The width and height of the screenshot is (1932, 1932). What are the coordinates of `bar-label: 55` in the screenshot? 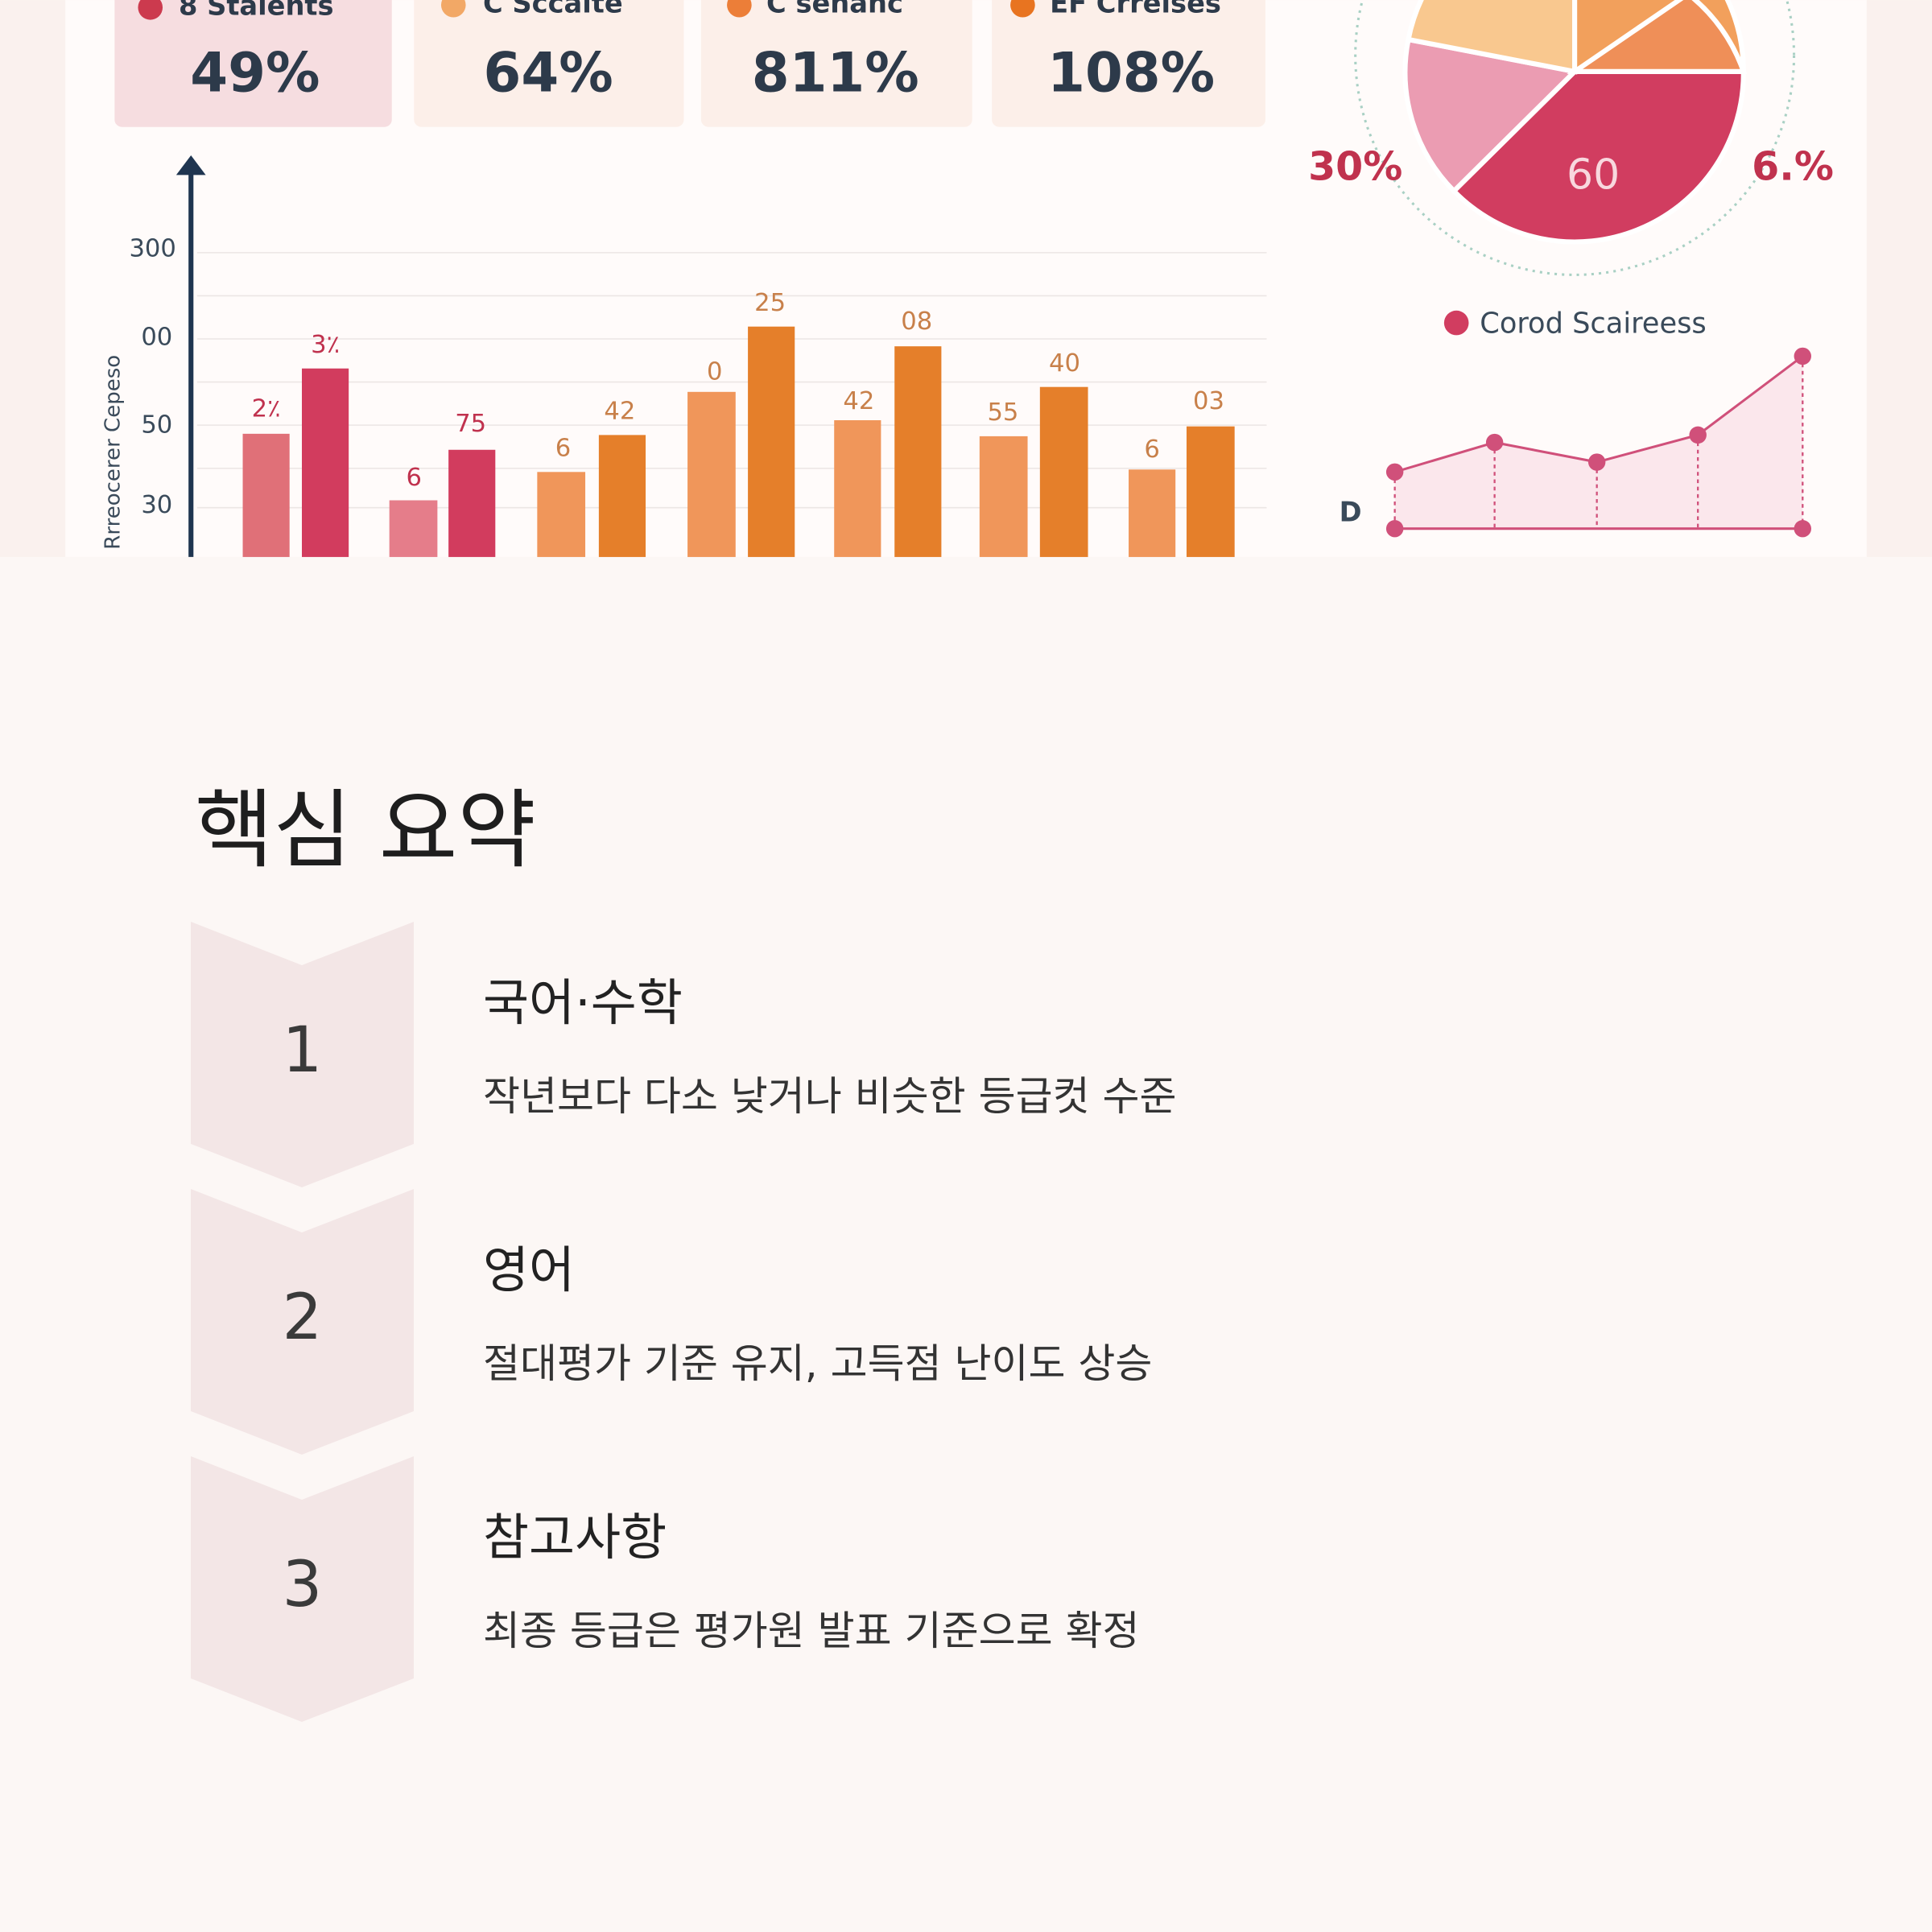 It's located at (1002, 412).